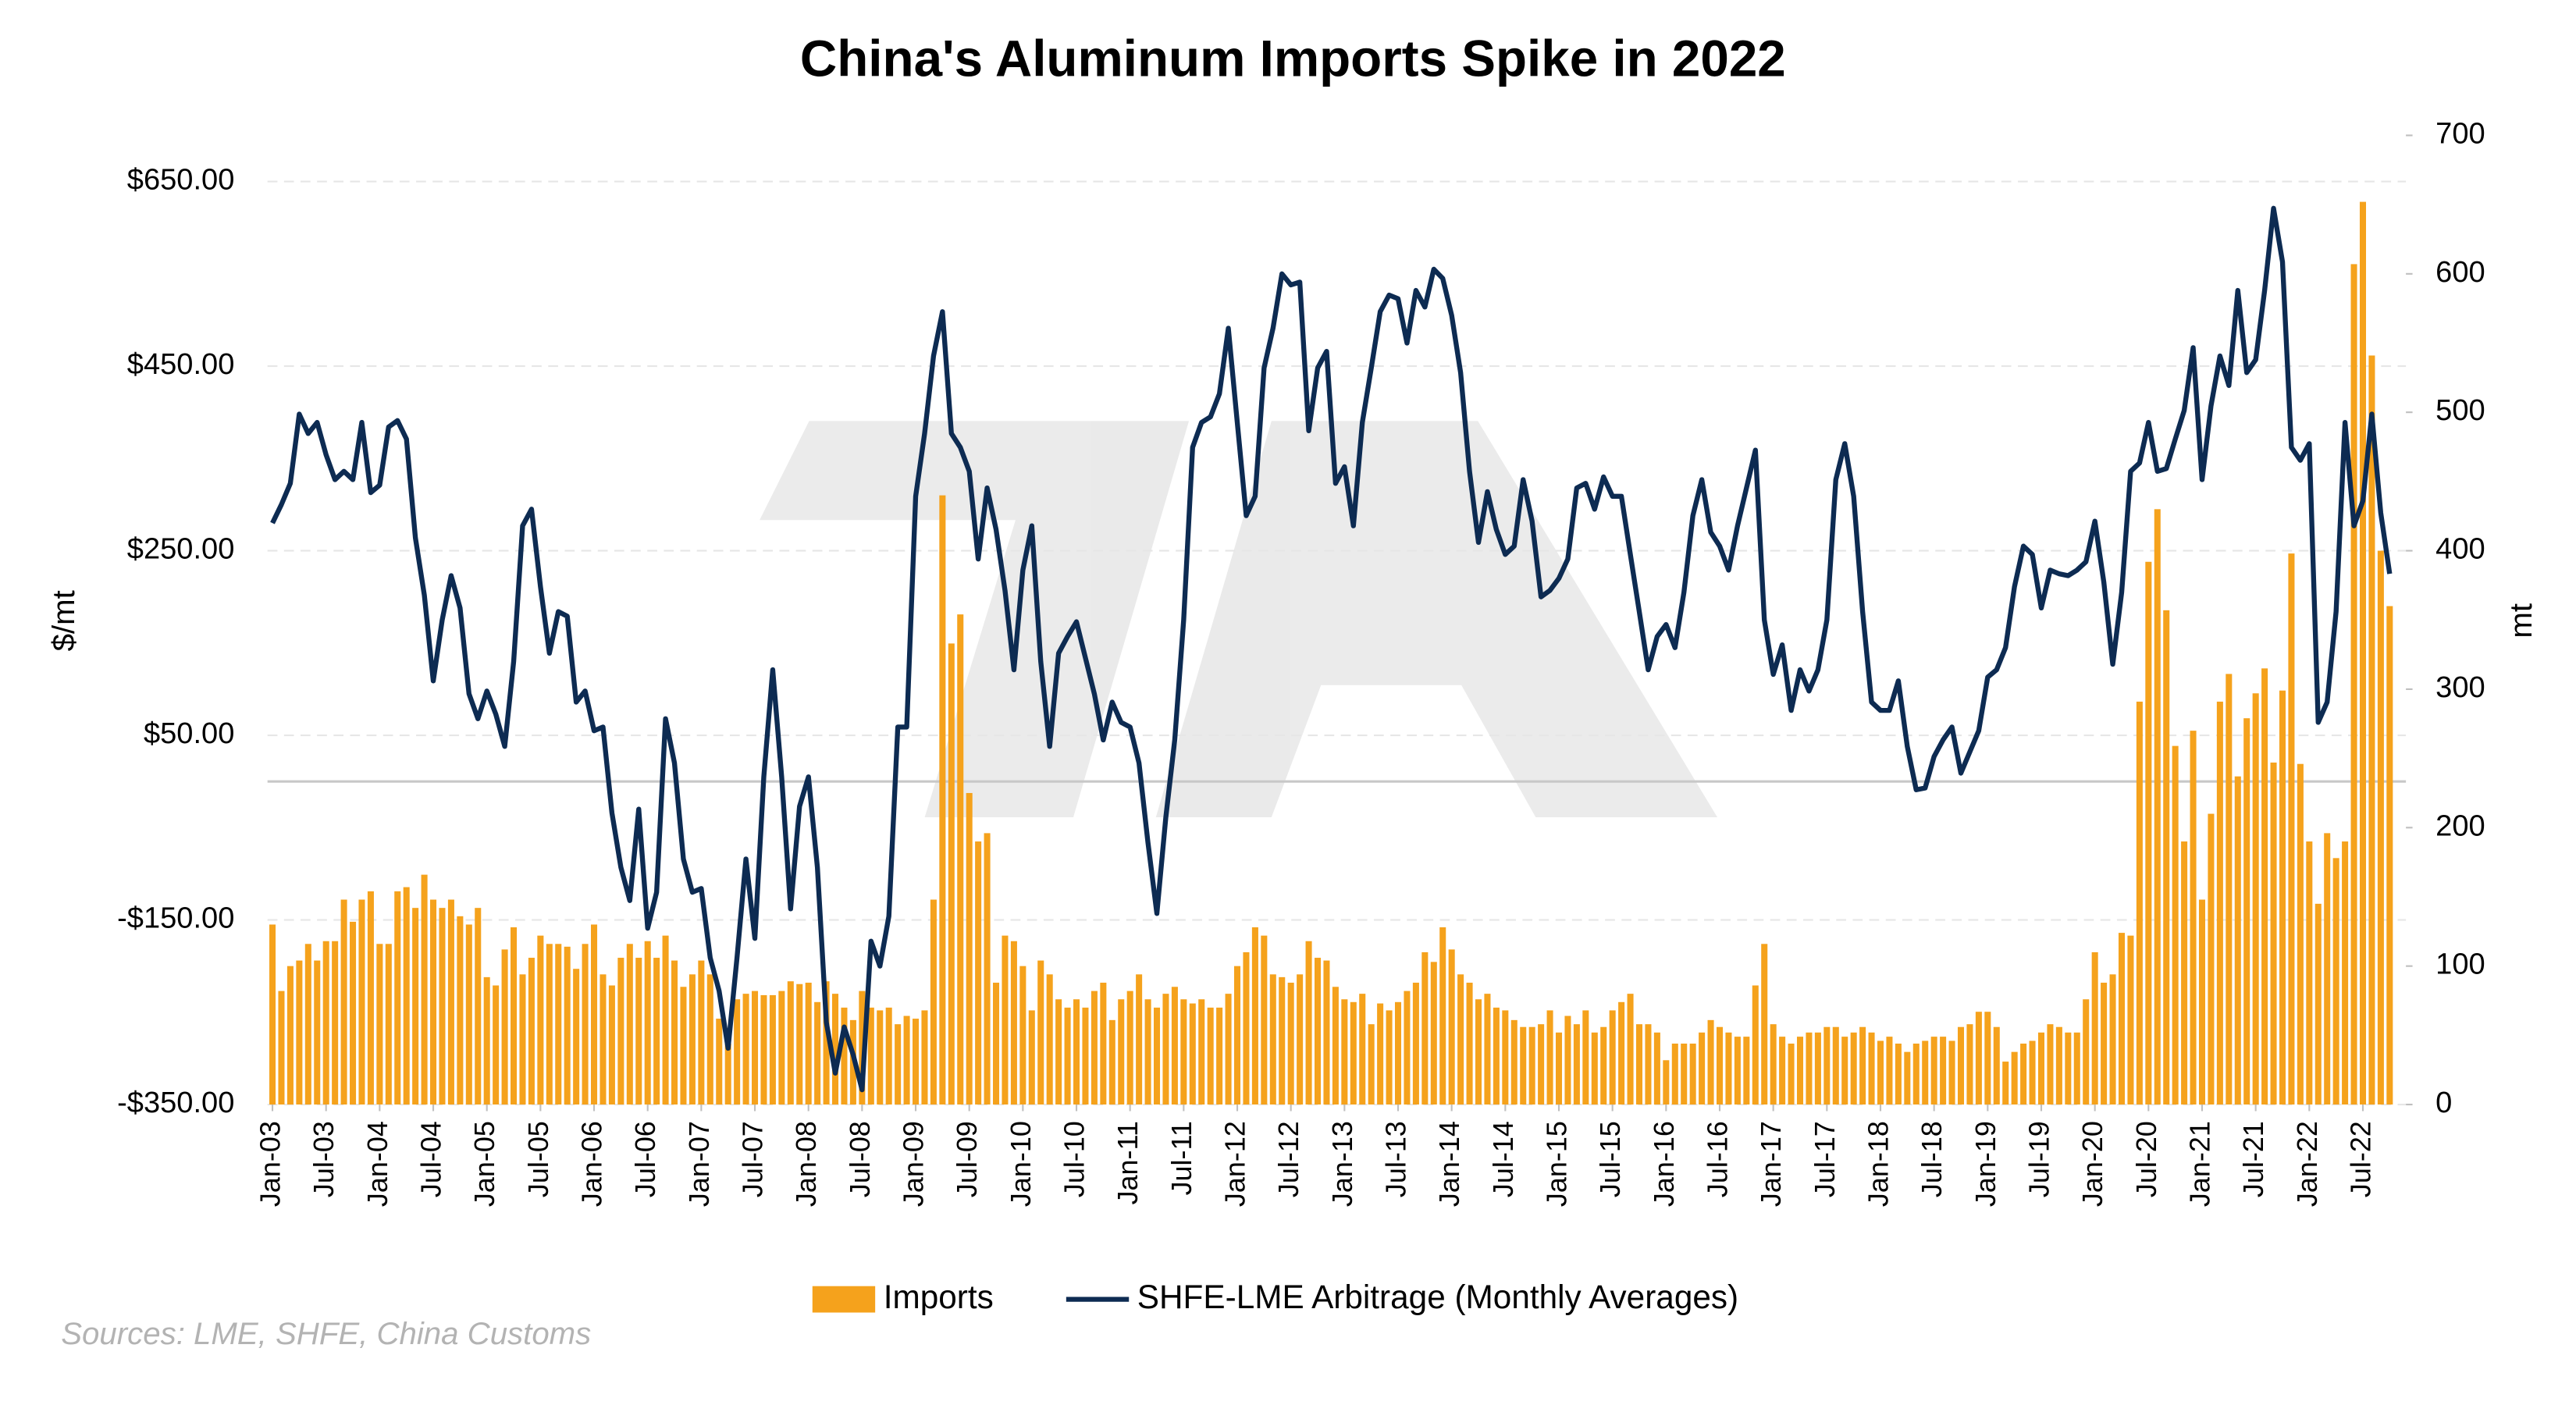 The image size is (2576, 1405). Describe the element at coordinates (2460, 687) in the screenshot. I see `y2-tick-label: 300` at that location.